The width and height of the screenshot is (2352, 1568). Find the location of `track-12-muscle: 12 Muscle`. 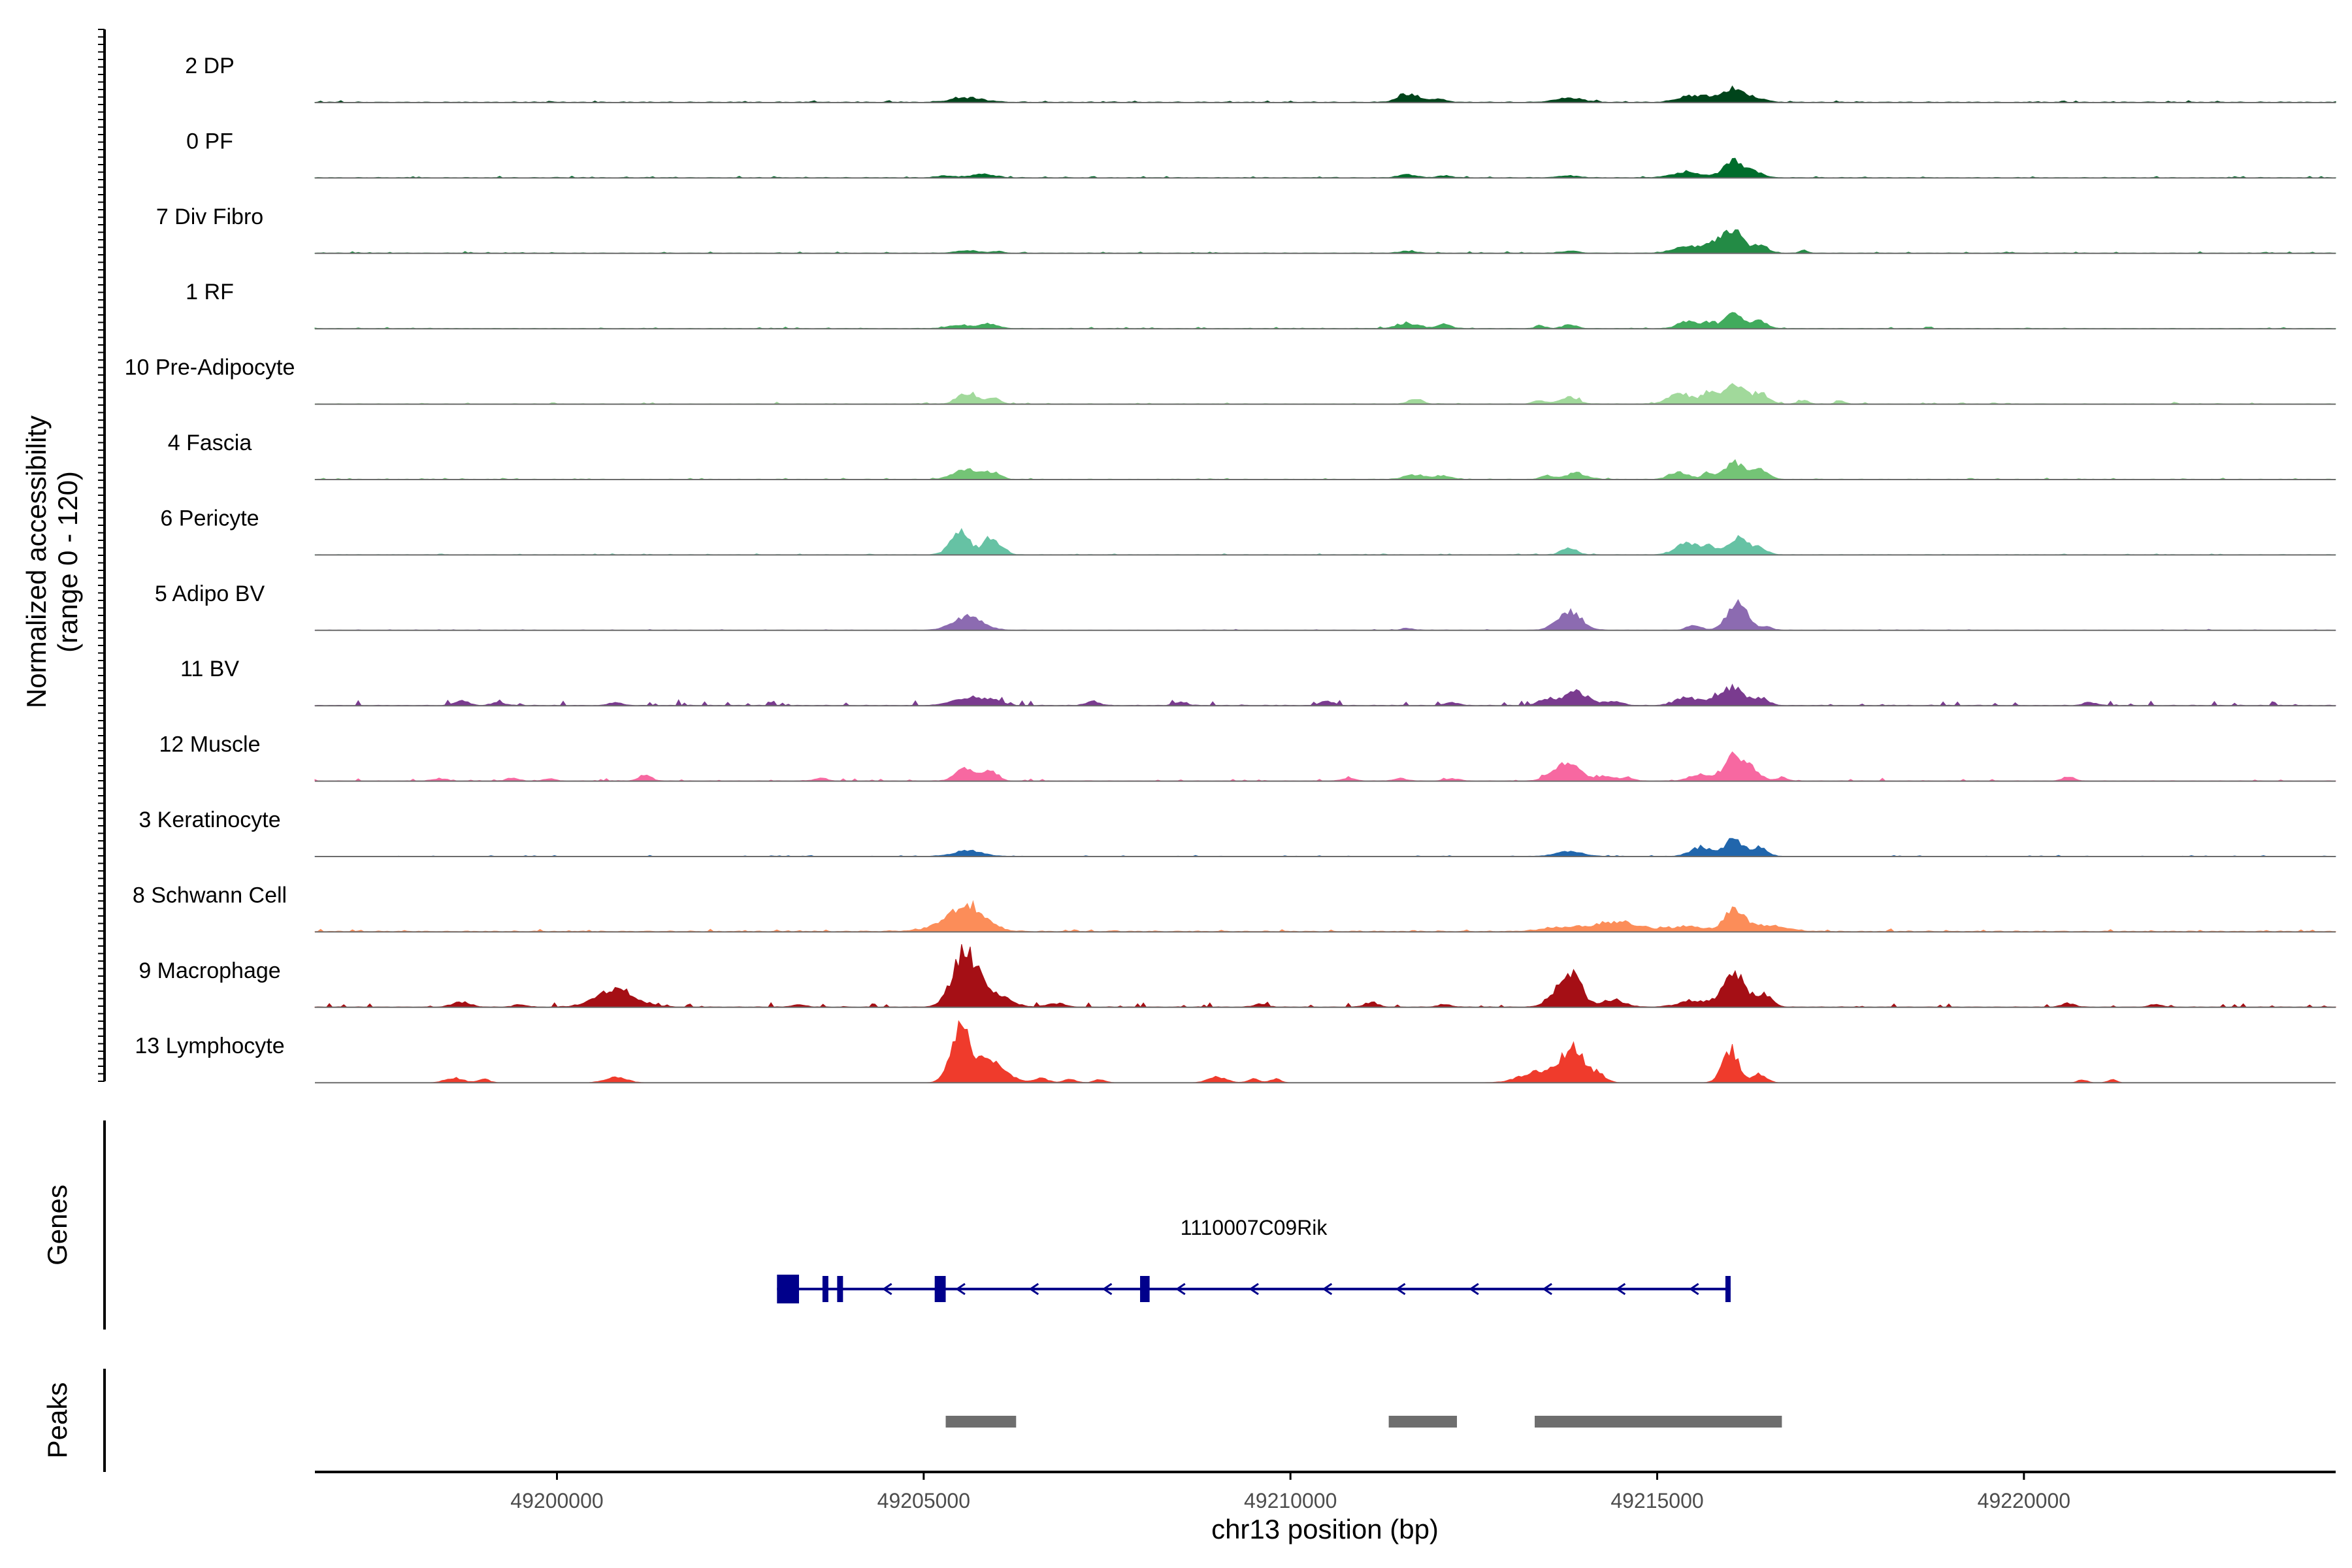

track-12-muscle: 12 Muscle is located at coordinates (1247, 757).